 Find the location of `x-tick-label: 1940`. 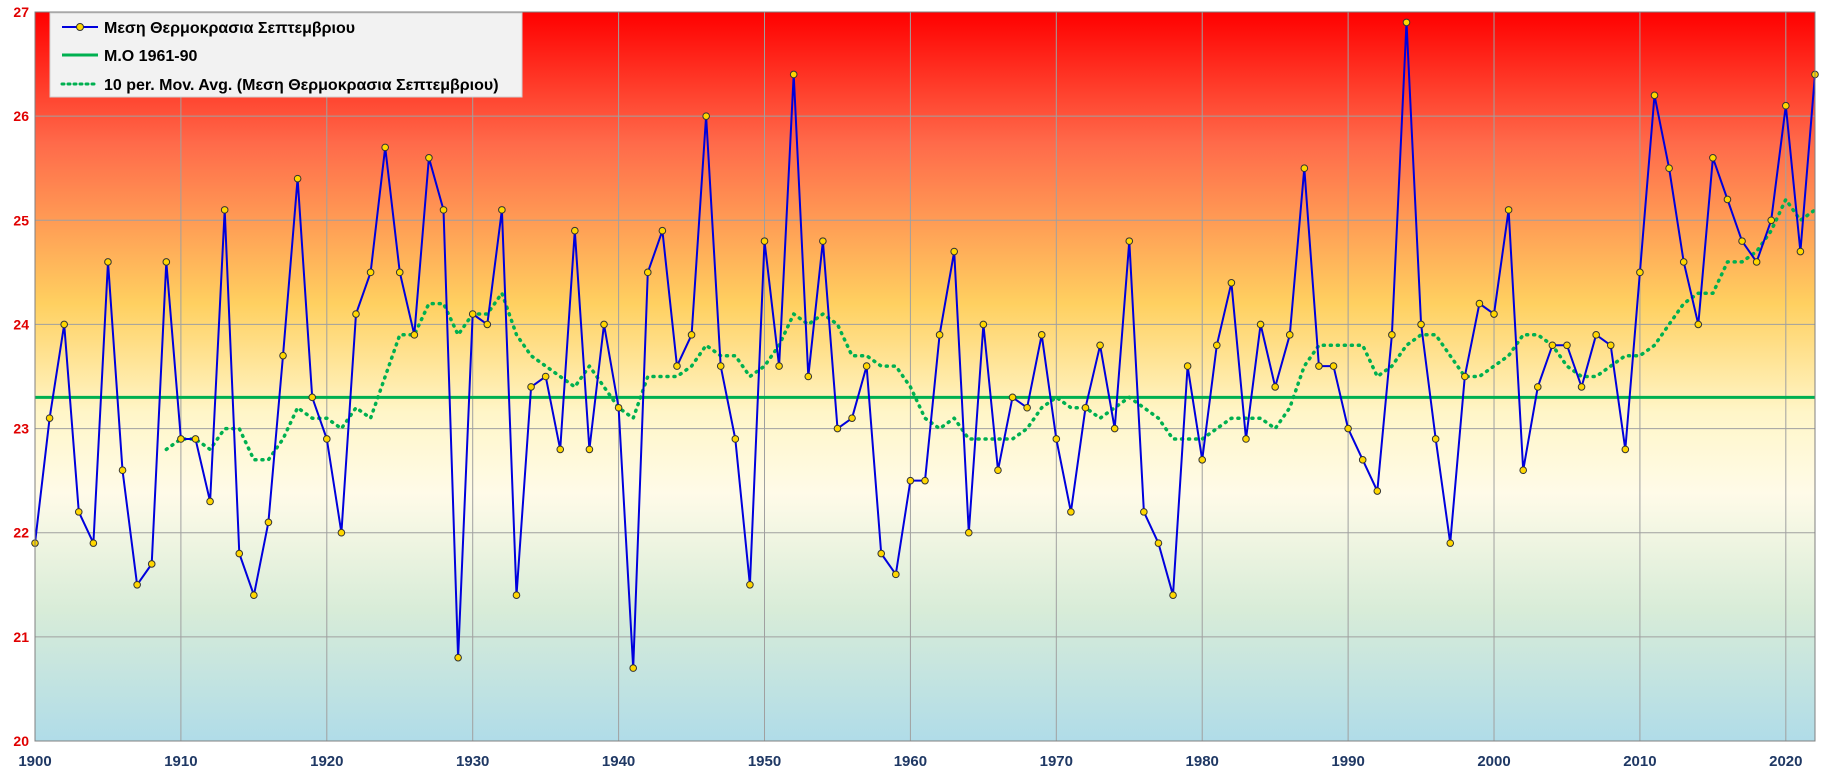

x-tick-label: 1940 is located at coordinates (618, 761).